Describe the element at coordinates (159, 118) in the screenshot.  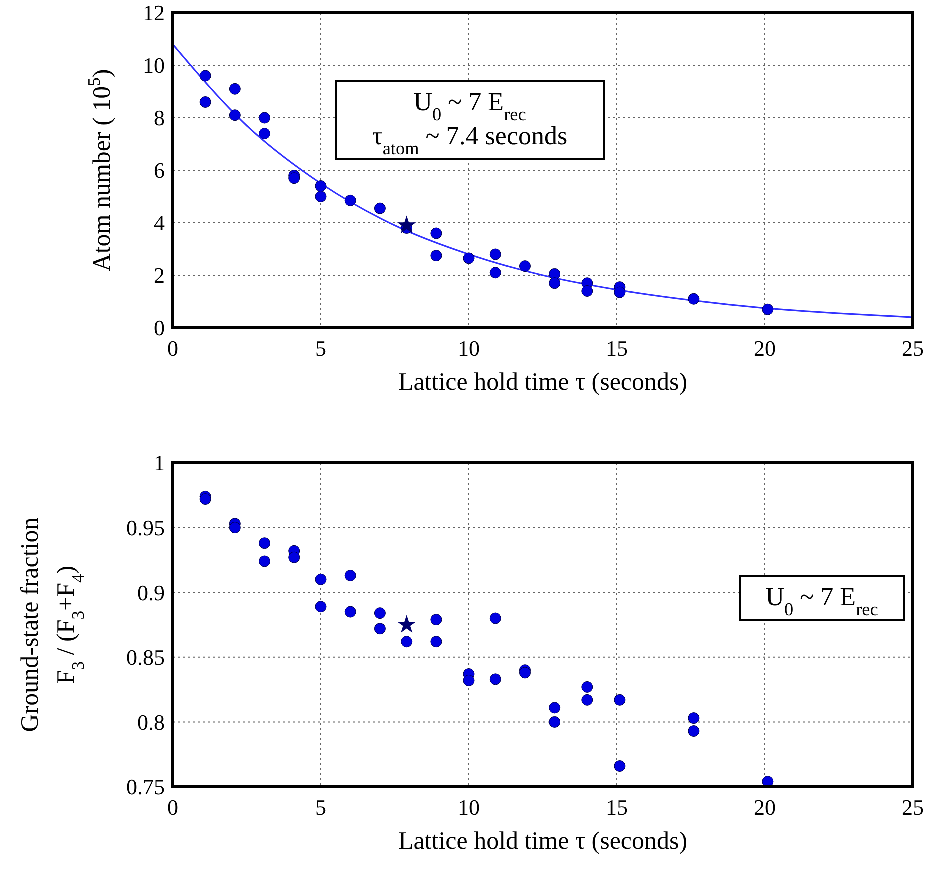
I see `y-tick-label: 8` at that location.